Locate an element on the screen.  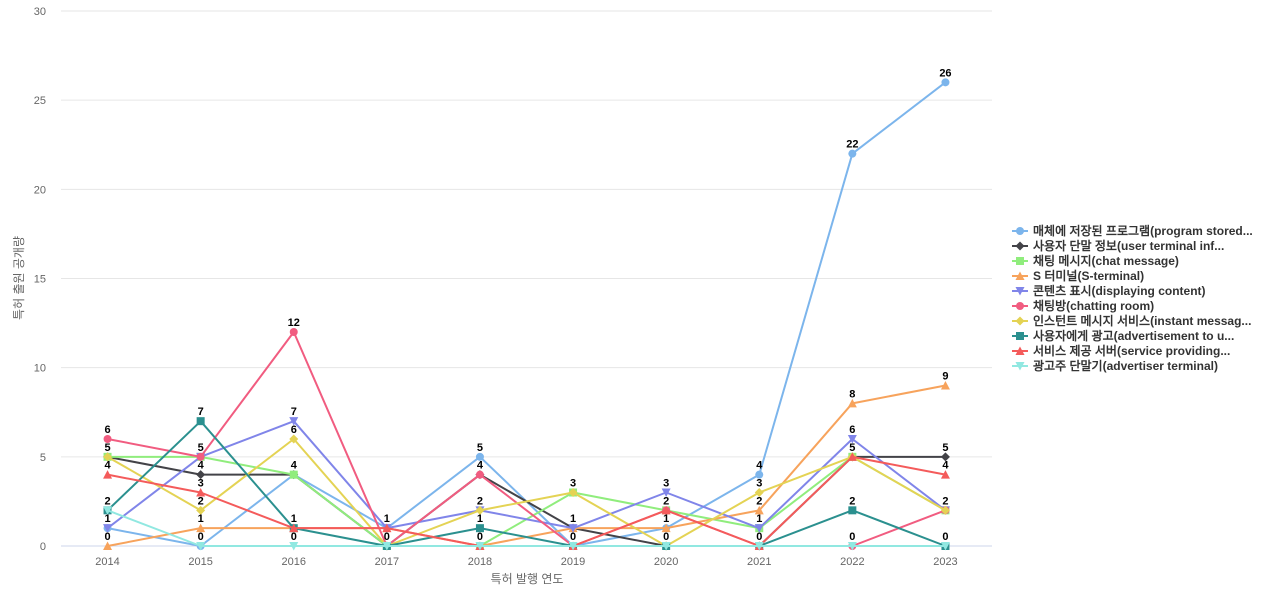
data-label: 8 is located at coordinates (852, 394).